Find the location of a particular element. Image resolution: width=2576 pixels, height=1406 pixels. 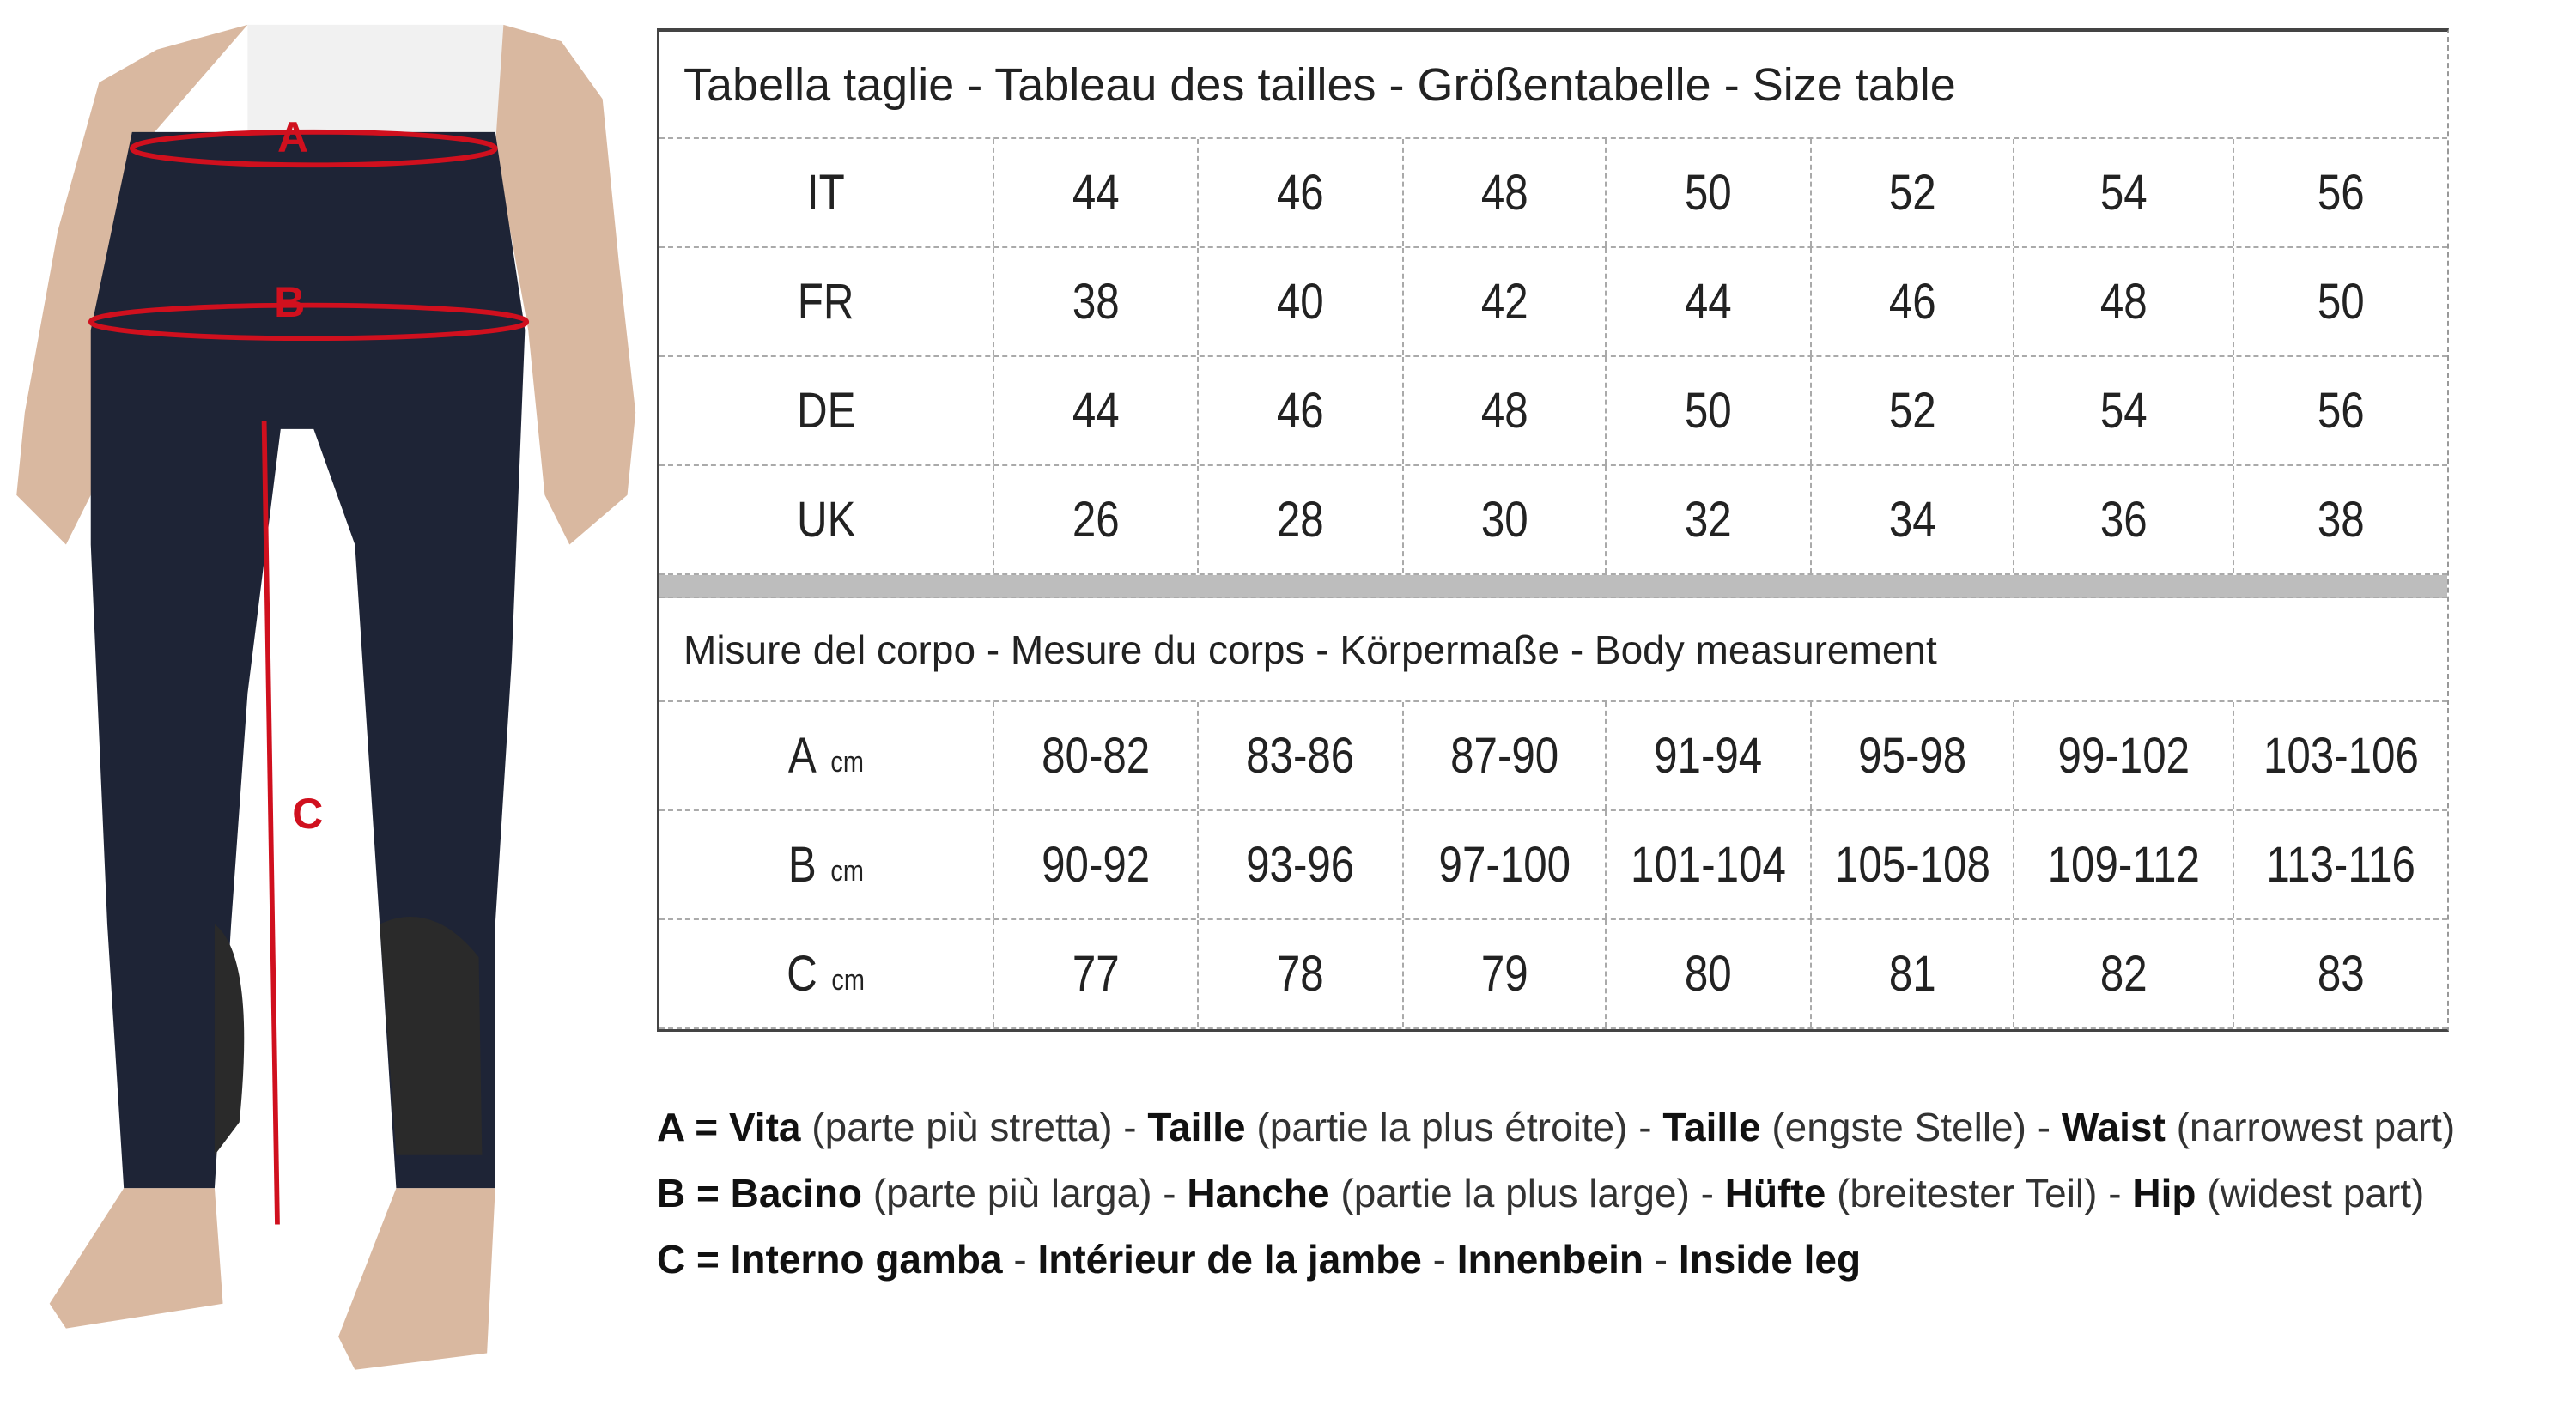

row-label-cell: FR is located at coordinates (826, 301).